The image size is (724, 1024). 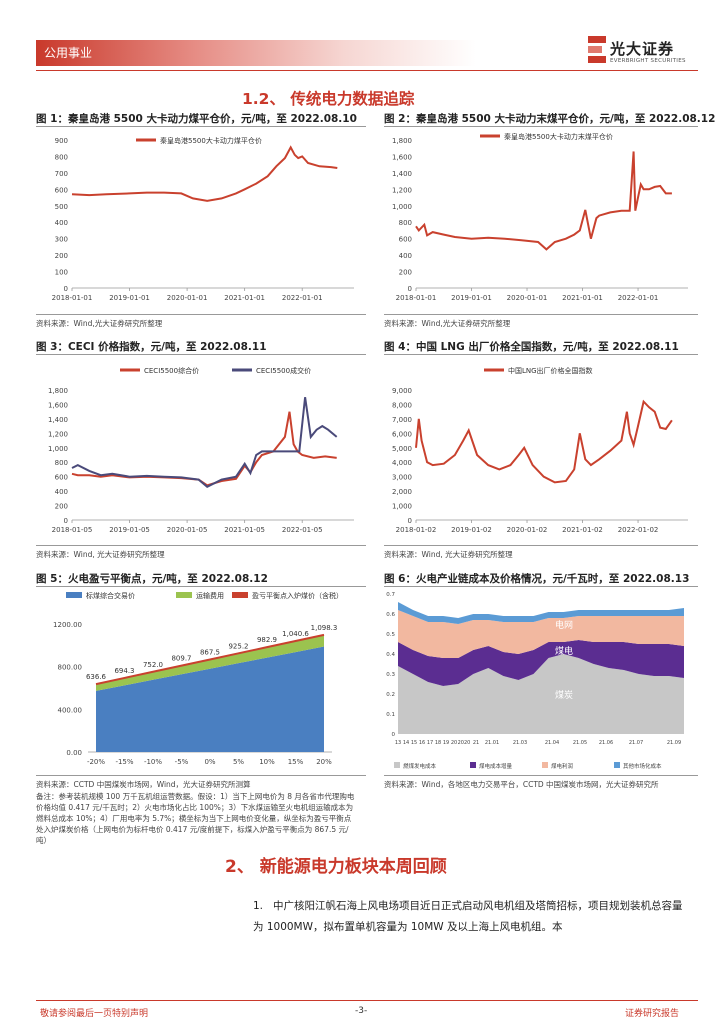 I want to click on y-tick-label: 3,000, so click(x=402, y=478).